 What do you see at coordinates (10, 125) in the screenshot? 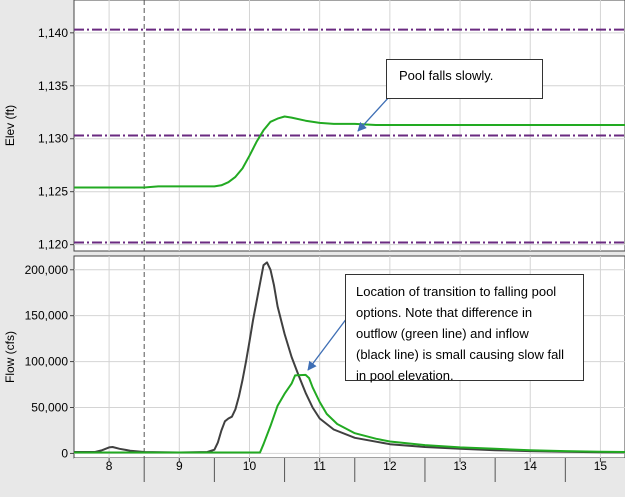
I see `elev-y-axis-label: Elev (ft)` at bounding box center [10, 125].